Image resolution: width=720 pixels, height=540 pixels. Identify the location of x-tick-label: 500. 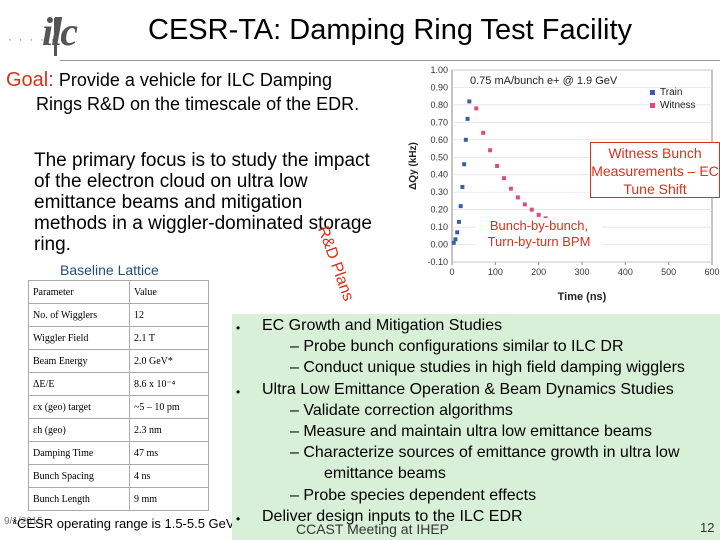
(668, 272).